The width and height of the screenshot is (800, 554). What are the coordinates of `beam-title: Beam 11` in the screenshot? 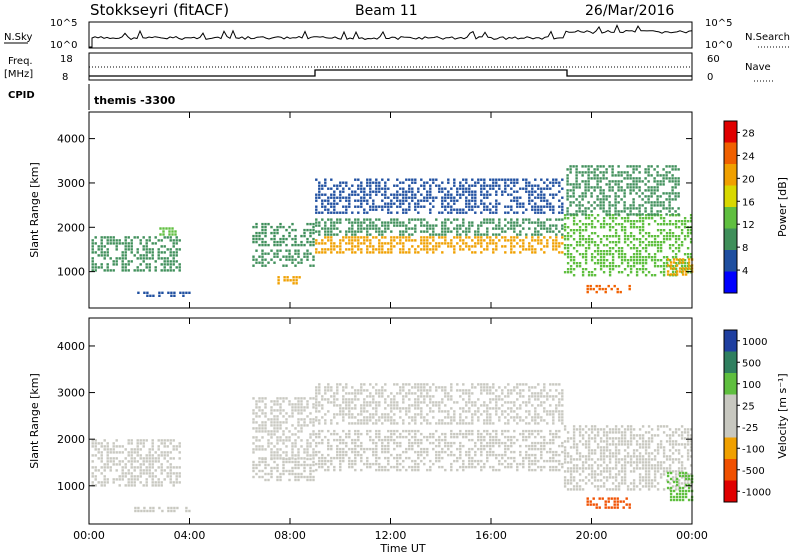 It's located at (386, 11).